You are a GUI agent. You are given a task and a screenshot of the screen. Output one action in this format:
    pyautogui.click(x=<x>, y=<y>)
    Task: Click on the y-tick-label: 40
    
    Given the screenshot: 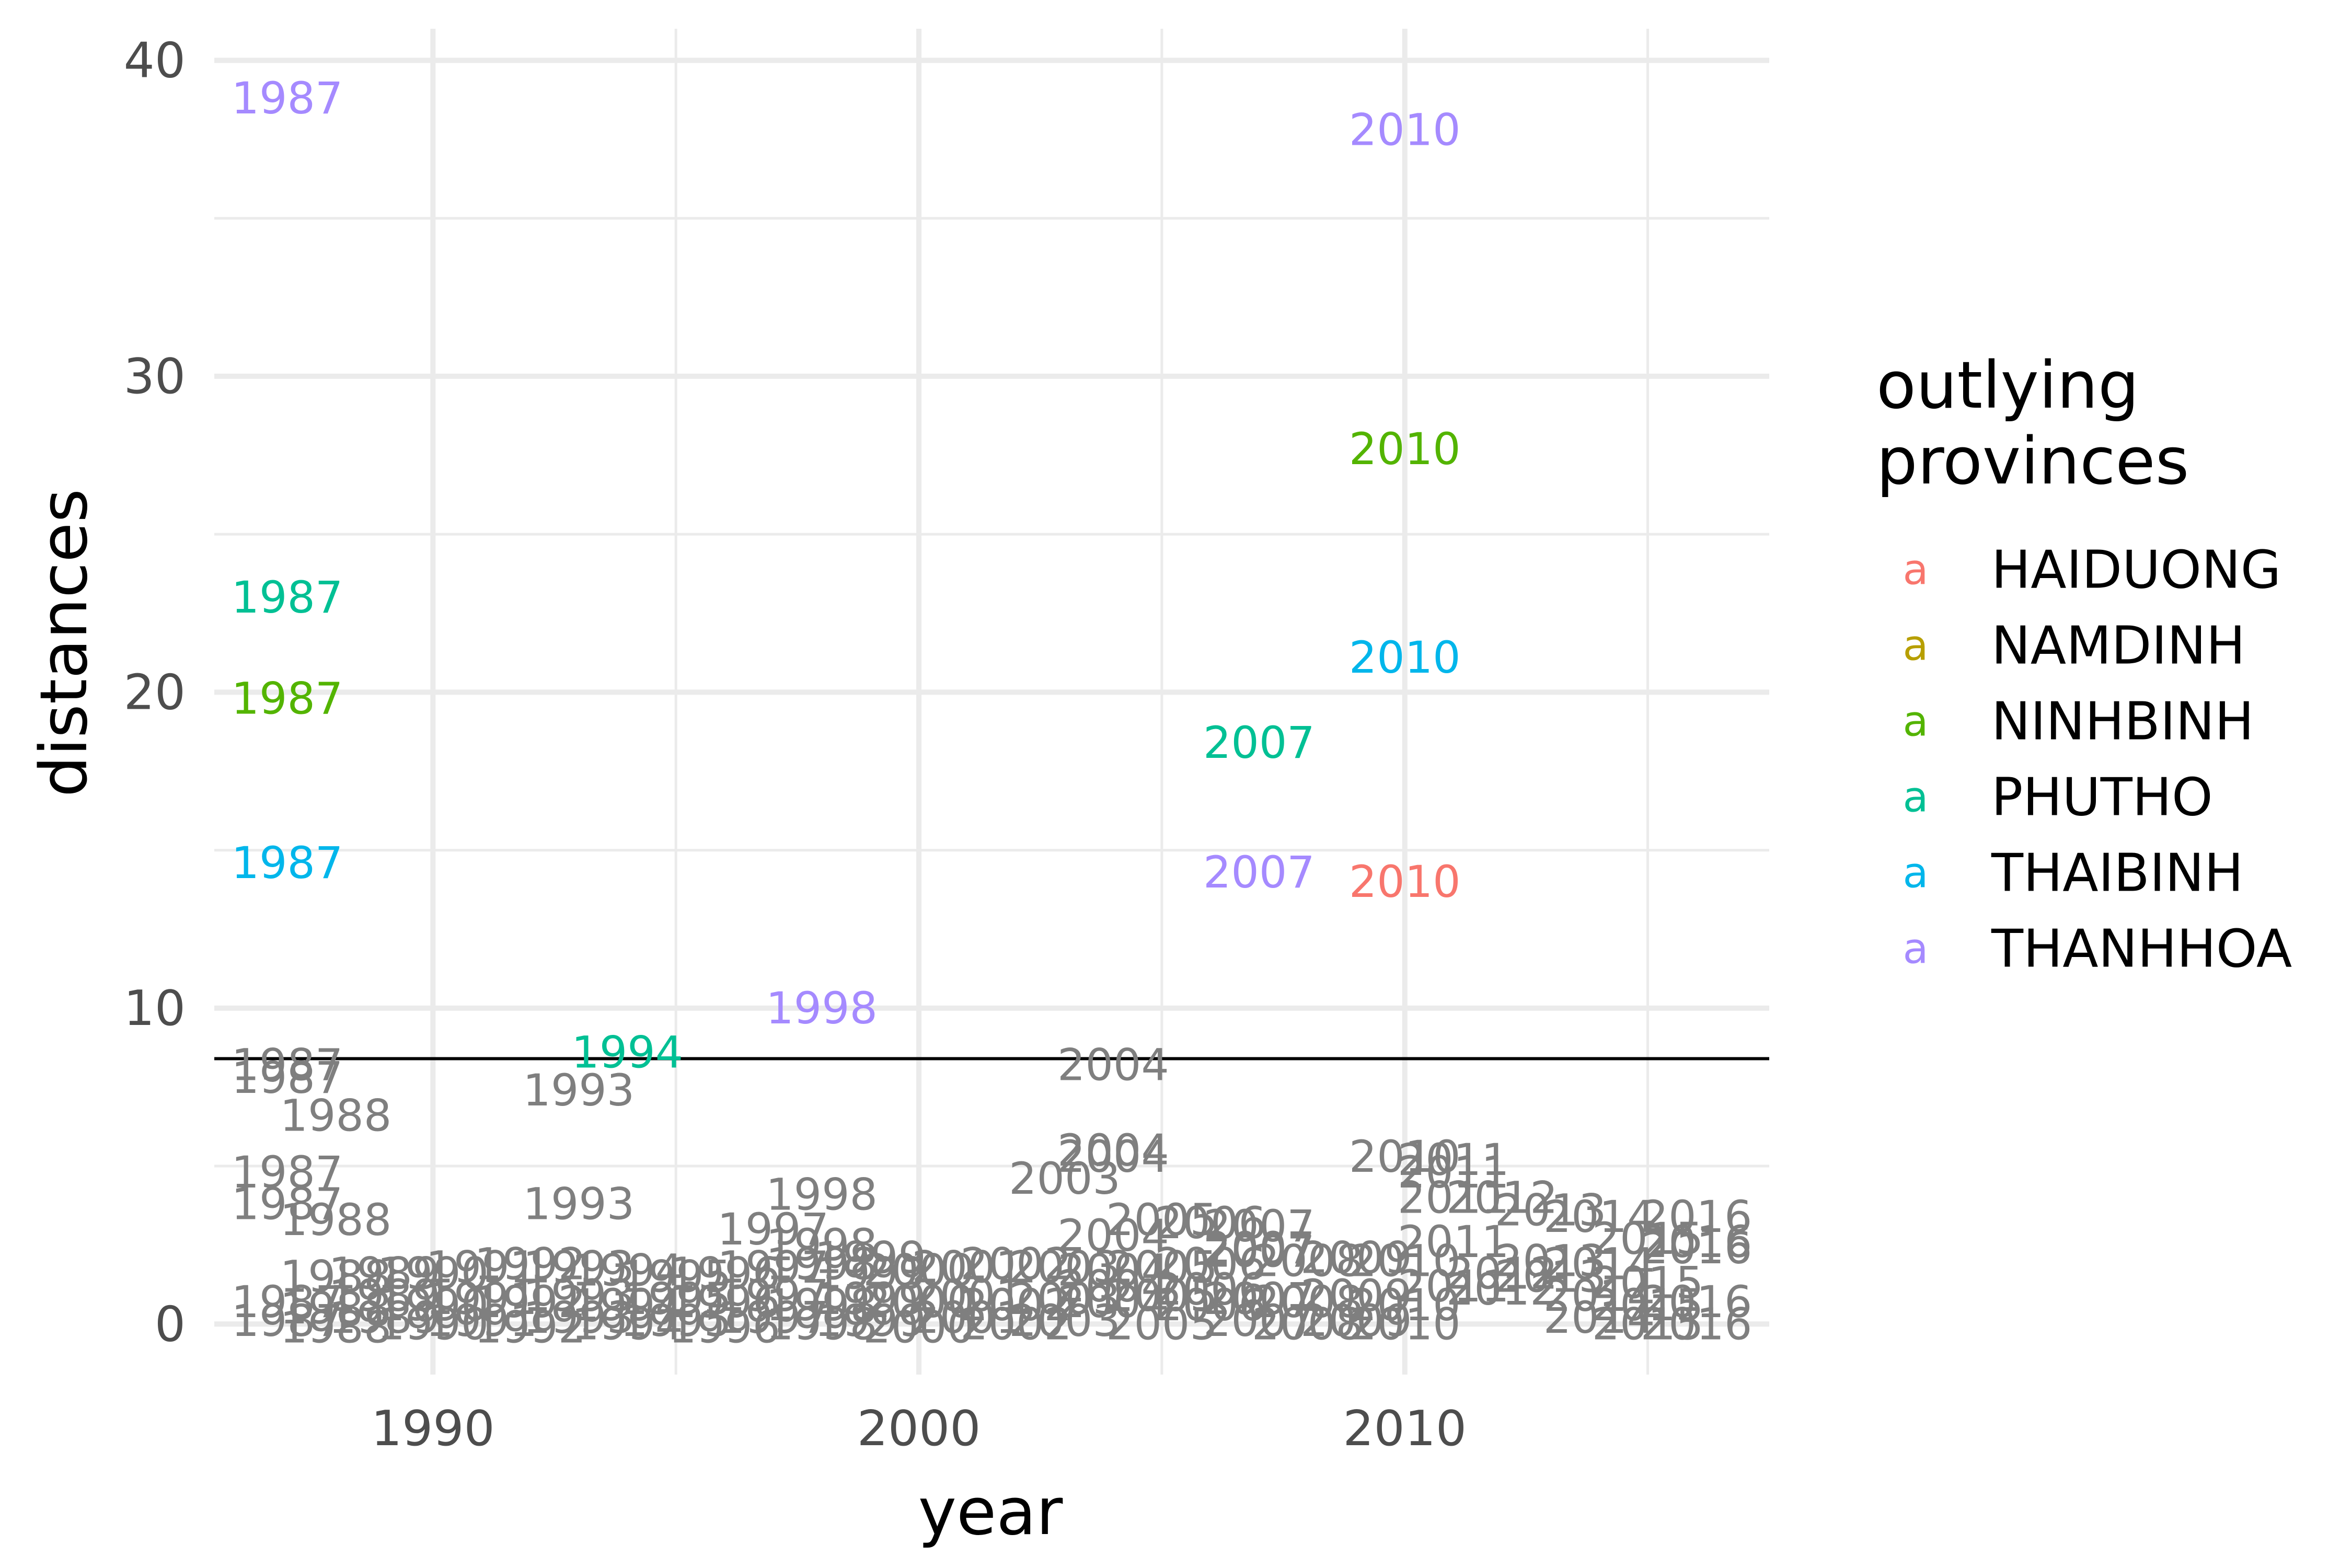 What is the action you would take?
    pyautogui.click(x=155, y=60)
    